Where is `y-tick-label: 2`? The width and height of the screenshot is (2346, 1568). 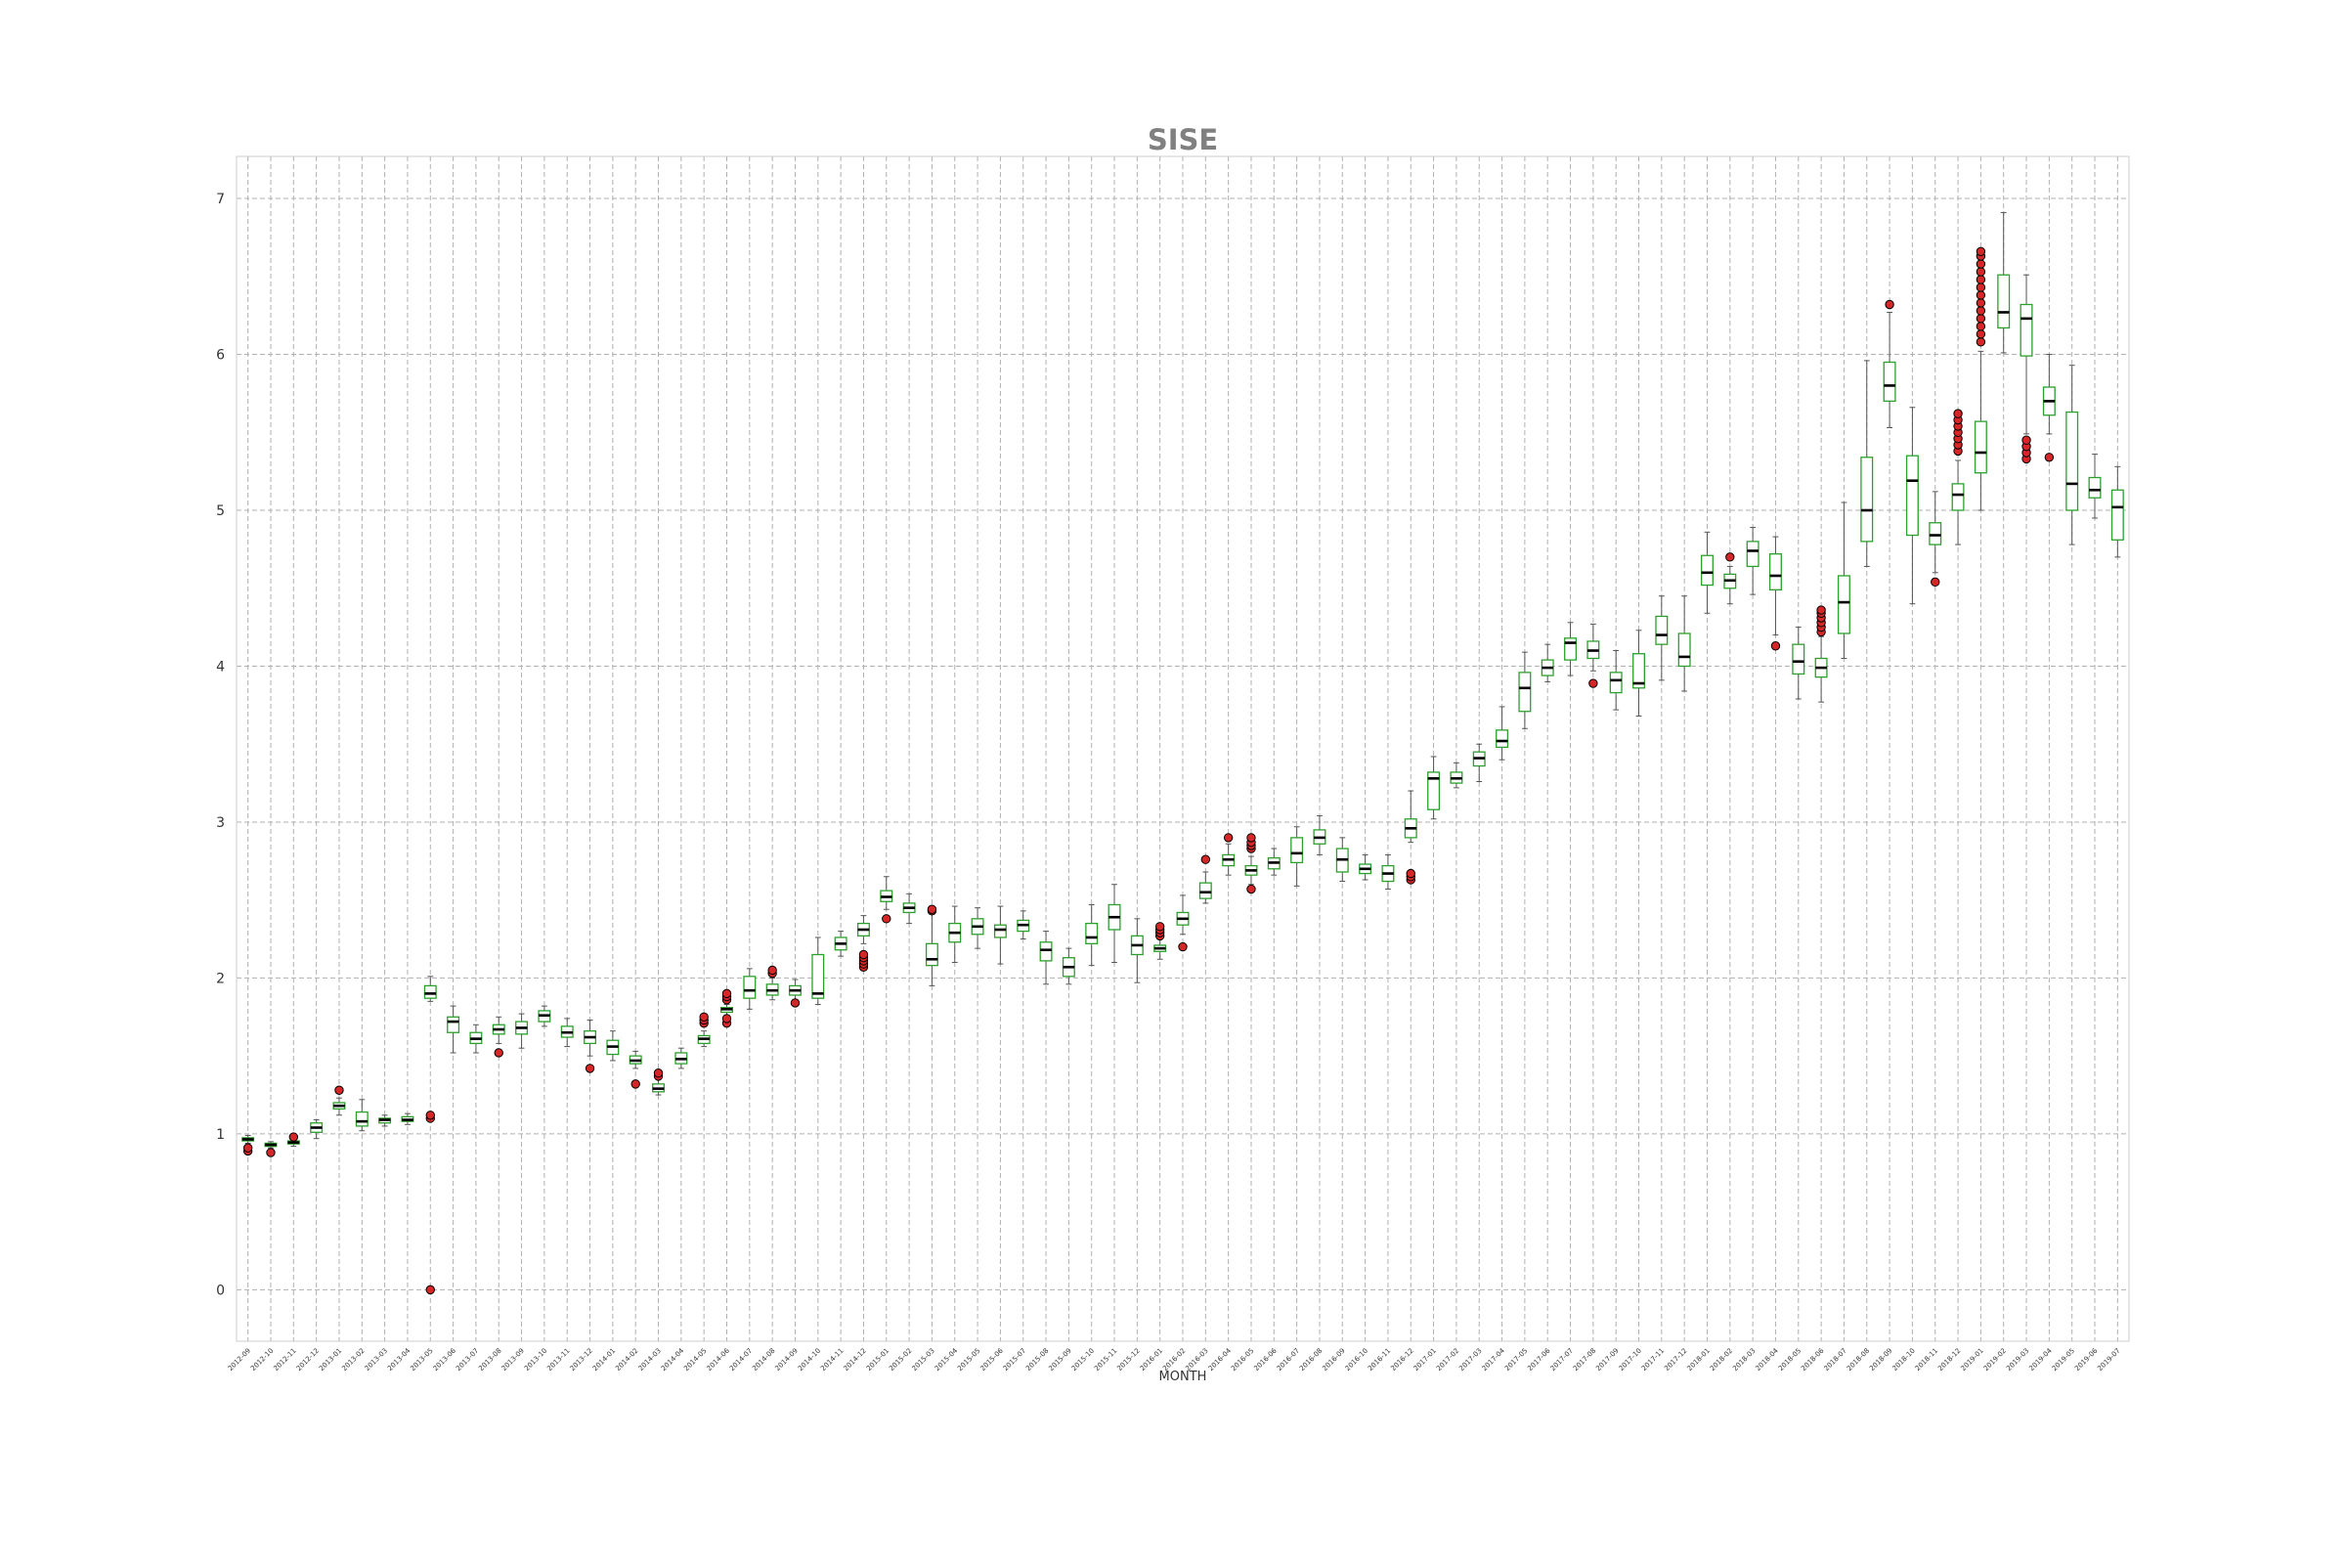 y-tick-label: 2 is located at coordinates (221, 978).